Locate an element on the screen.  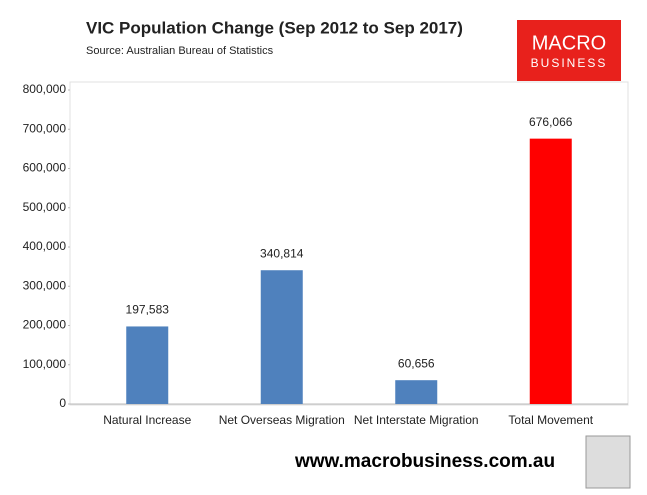
x-tick-label: Natural Increase is located at coordinates (147, 420).